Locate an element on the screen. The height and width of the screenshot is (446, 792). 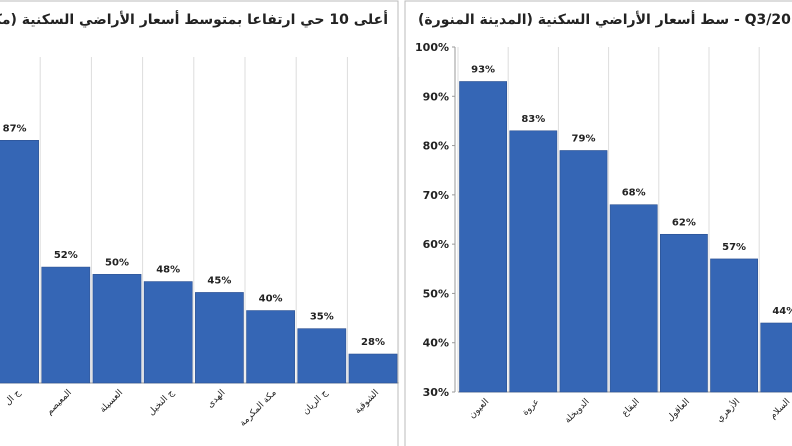
y-tick-label: 50% is located at coordinates (436, 293).